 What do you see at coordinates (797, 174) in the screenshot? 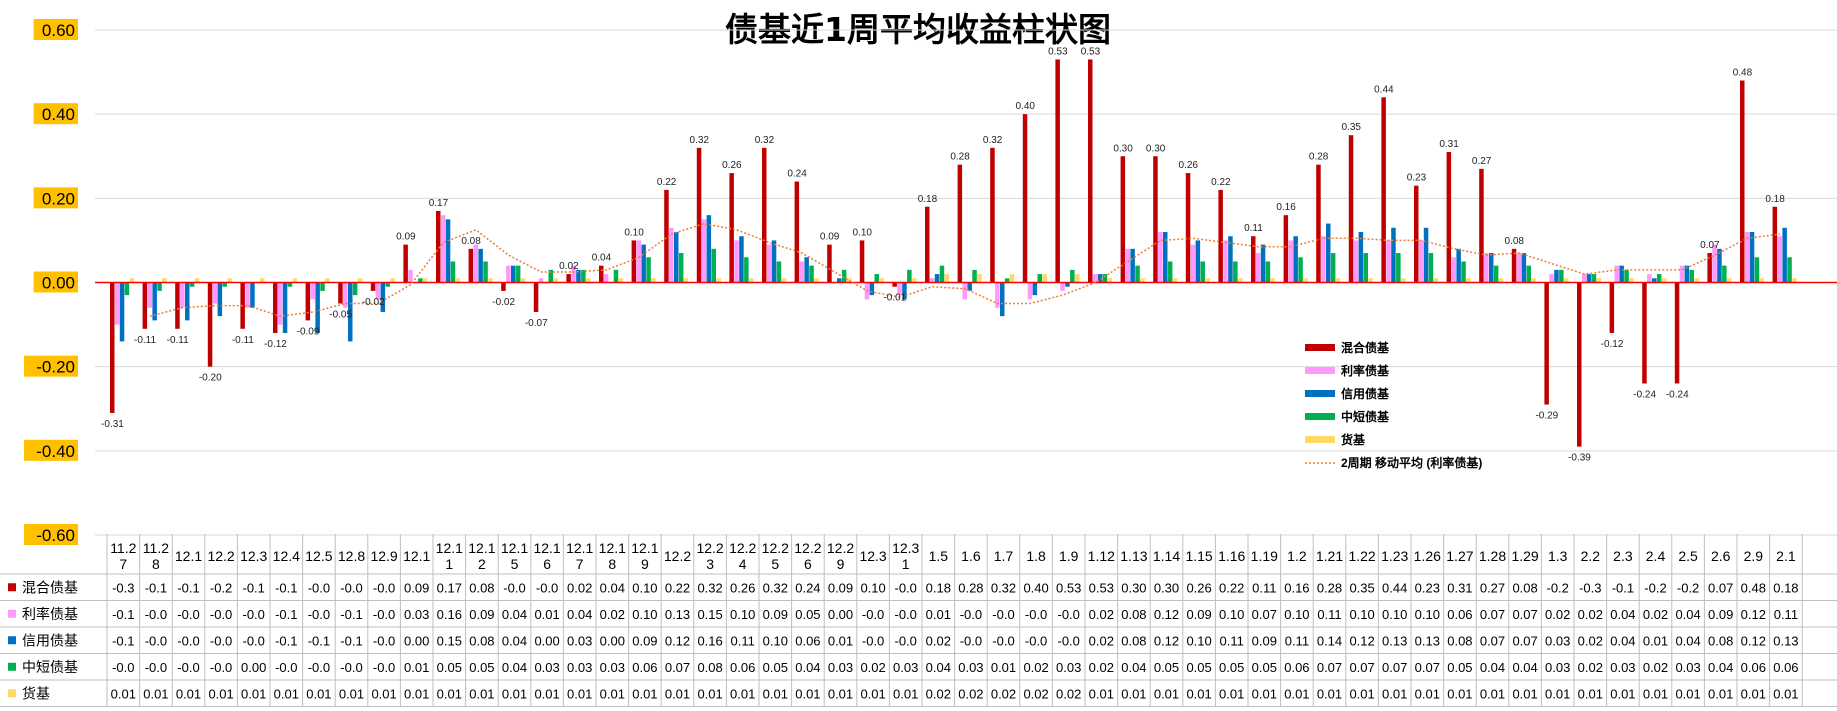
I see `data-label: 0.24` at bounding box center [797, 174].